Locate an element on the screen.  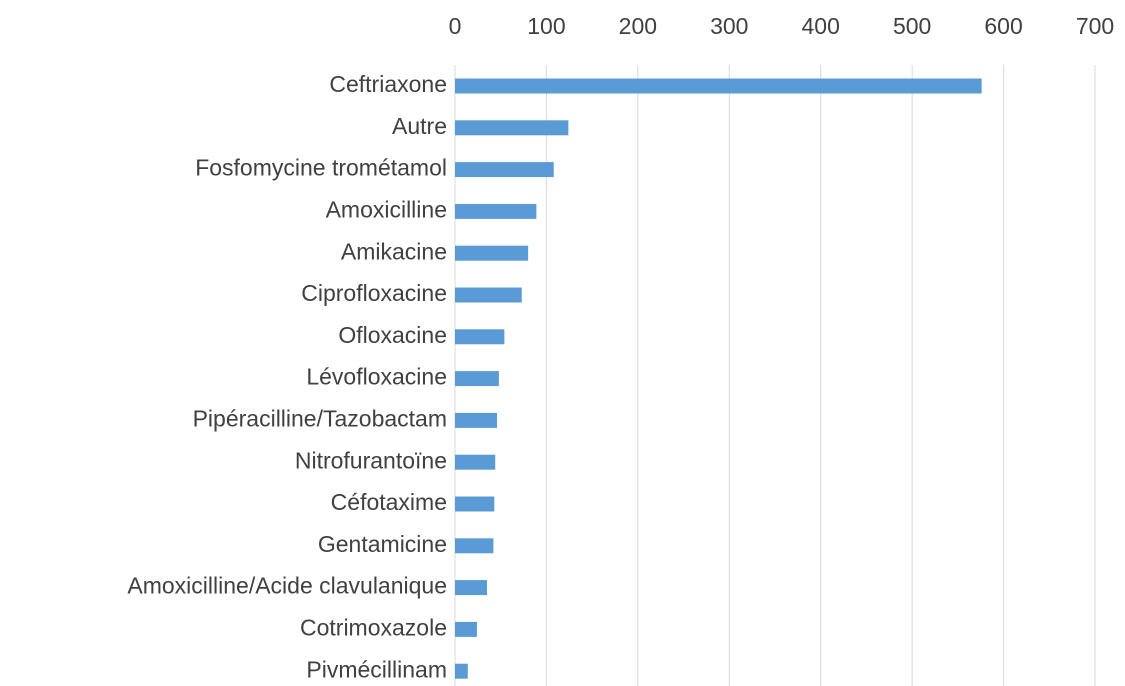
y-tick-label: Fosfomycine trométamol is located at coordinates (321, 168).